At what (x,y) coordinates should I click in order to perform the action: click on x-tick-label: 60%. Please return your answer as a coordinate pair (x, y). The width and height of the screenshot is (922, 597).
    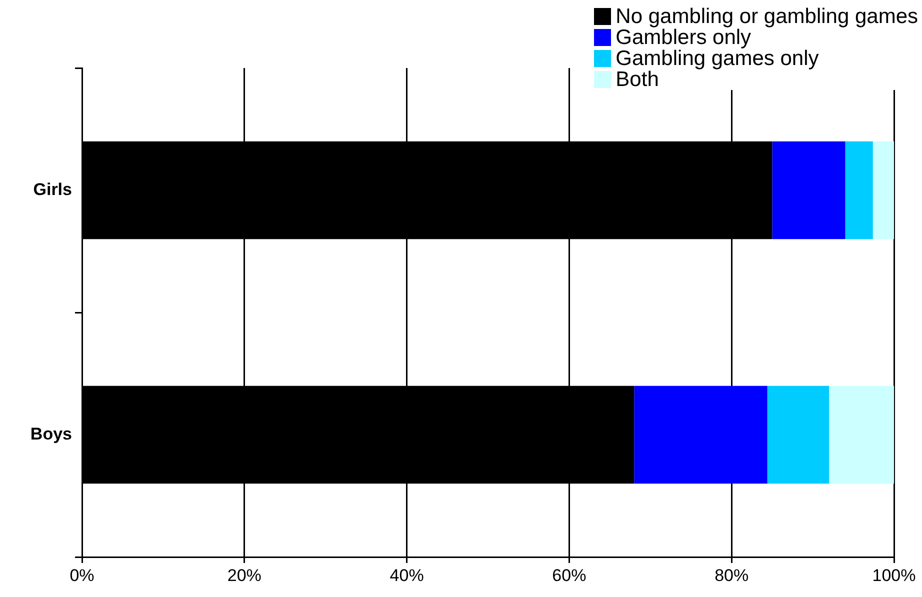
    Looking at the image, I should click on (569, 575).